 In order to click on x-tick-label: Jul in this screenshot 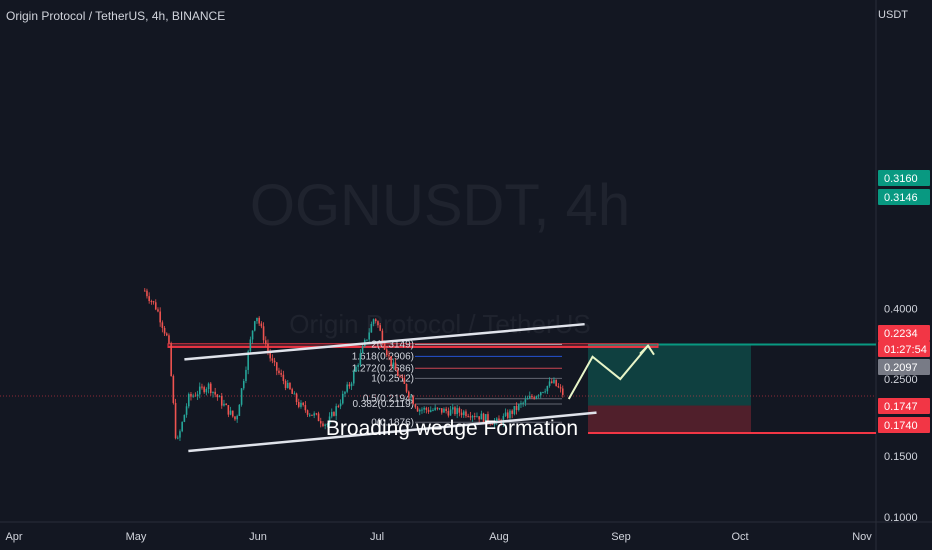, I will do `click(377, 537)`.